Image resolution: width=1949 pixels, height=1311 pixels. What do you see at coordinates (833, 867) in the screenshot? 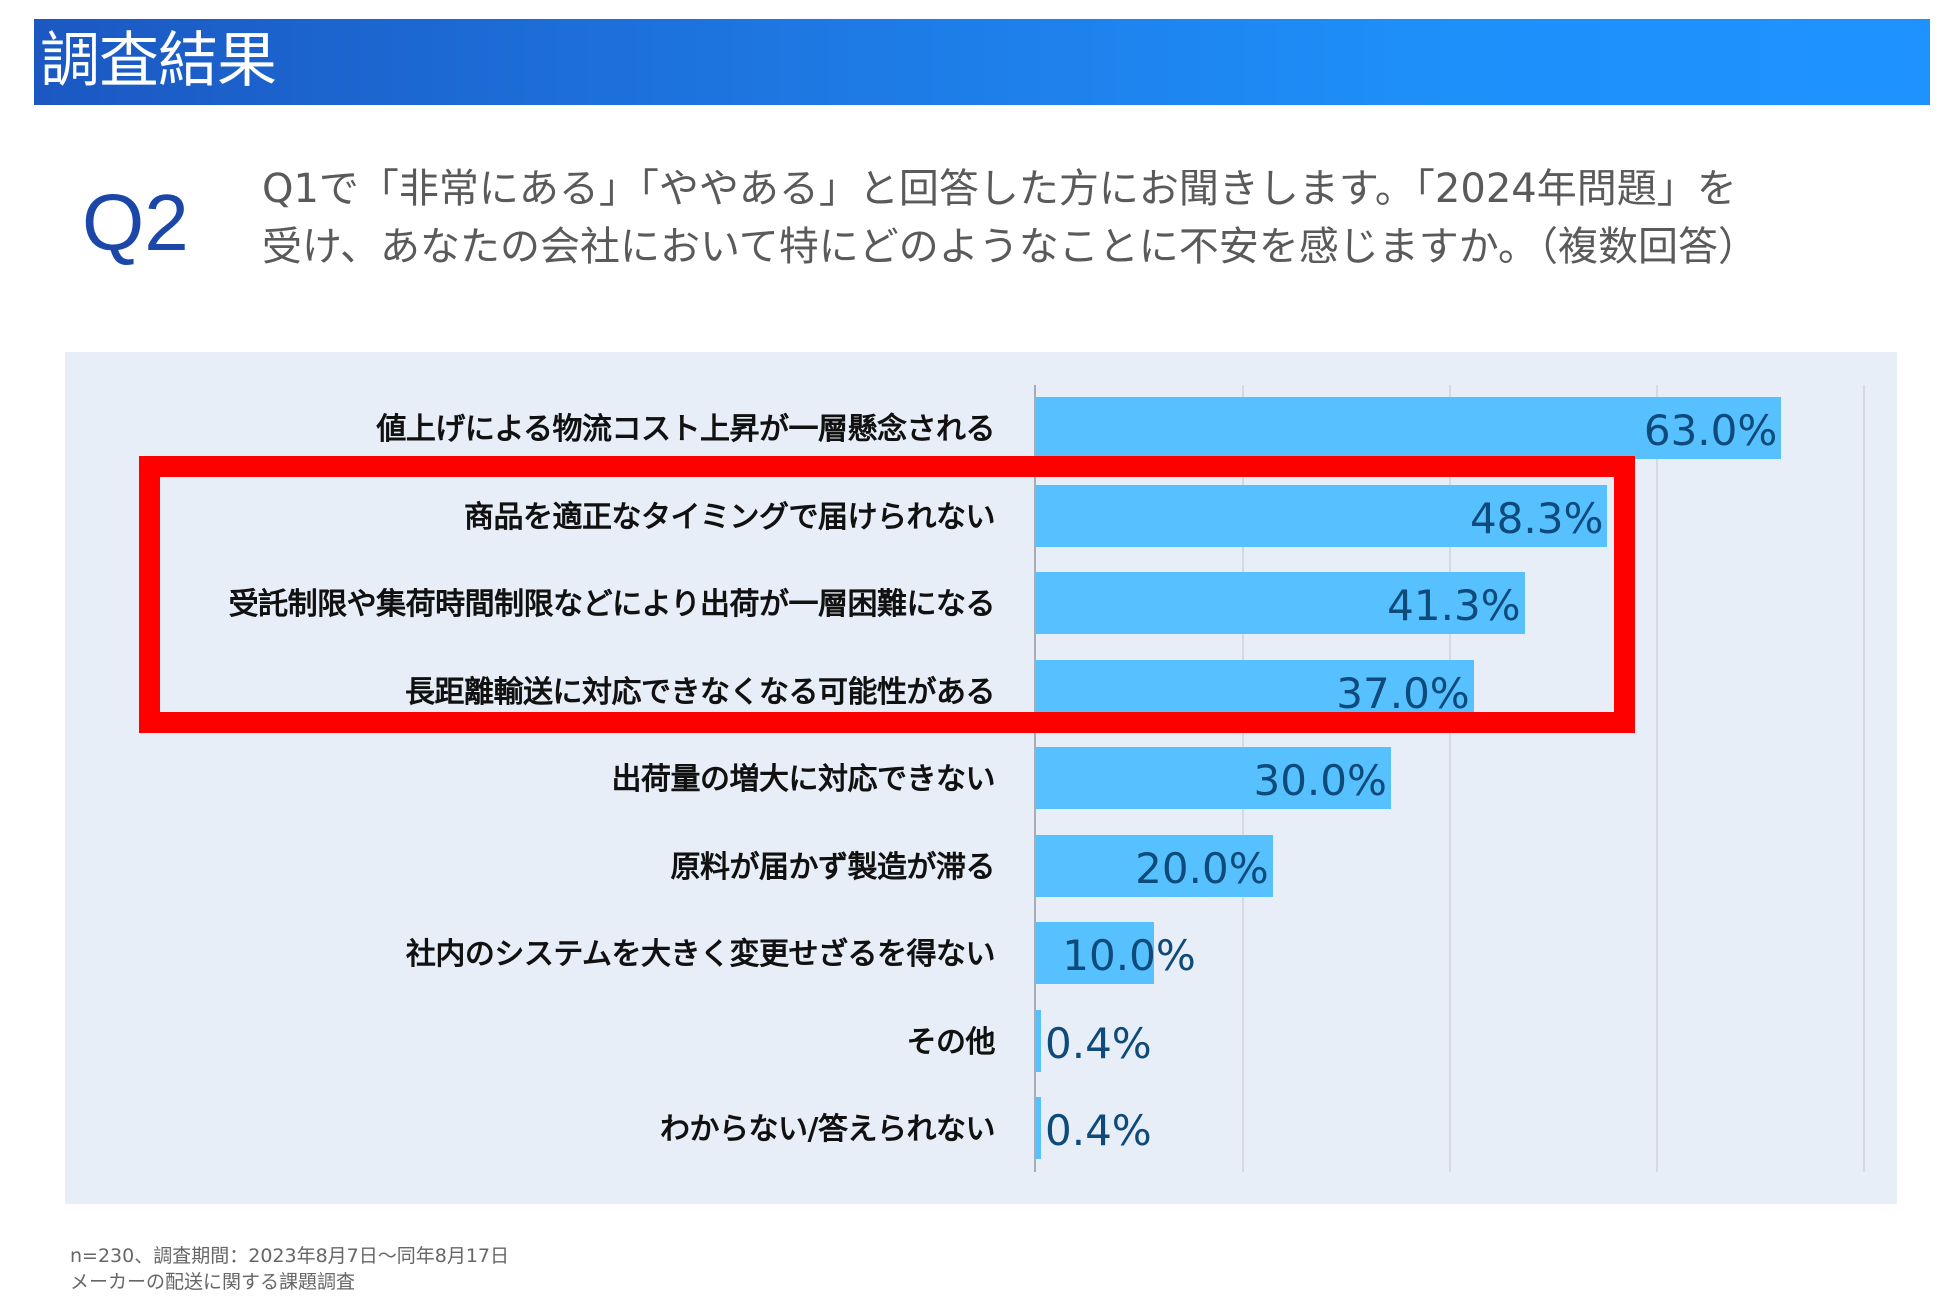
I see `category-label: 原料が届かず製造が滞る` at bounding box center [833, 867].